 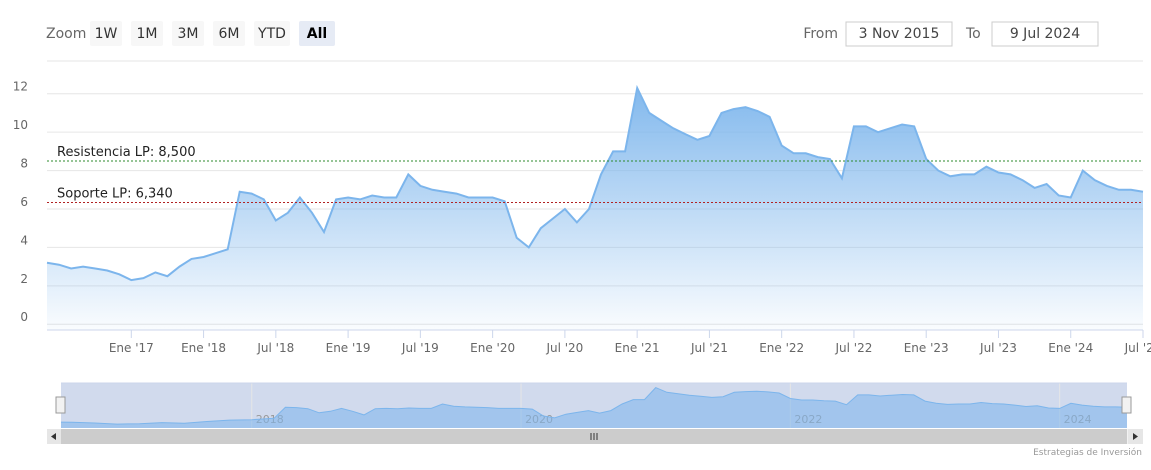 What do you see at coordinates (24, 164) in the screenshot?
I see `y-tick-label: 8` at bounding box center [24, 164].